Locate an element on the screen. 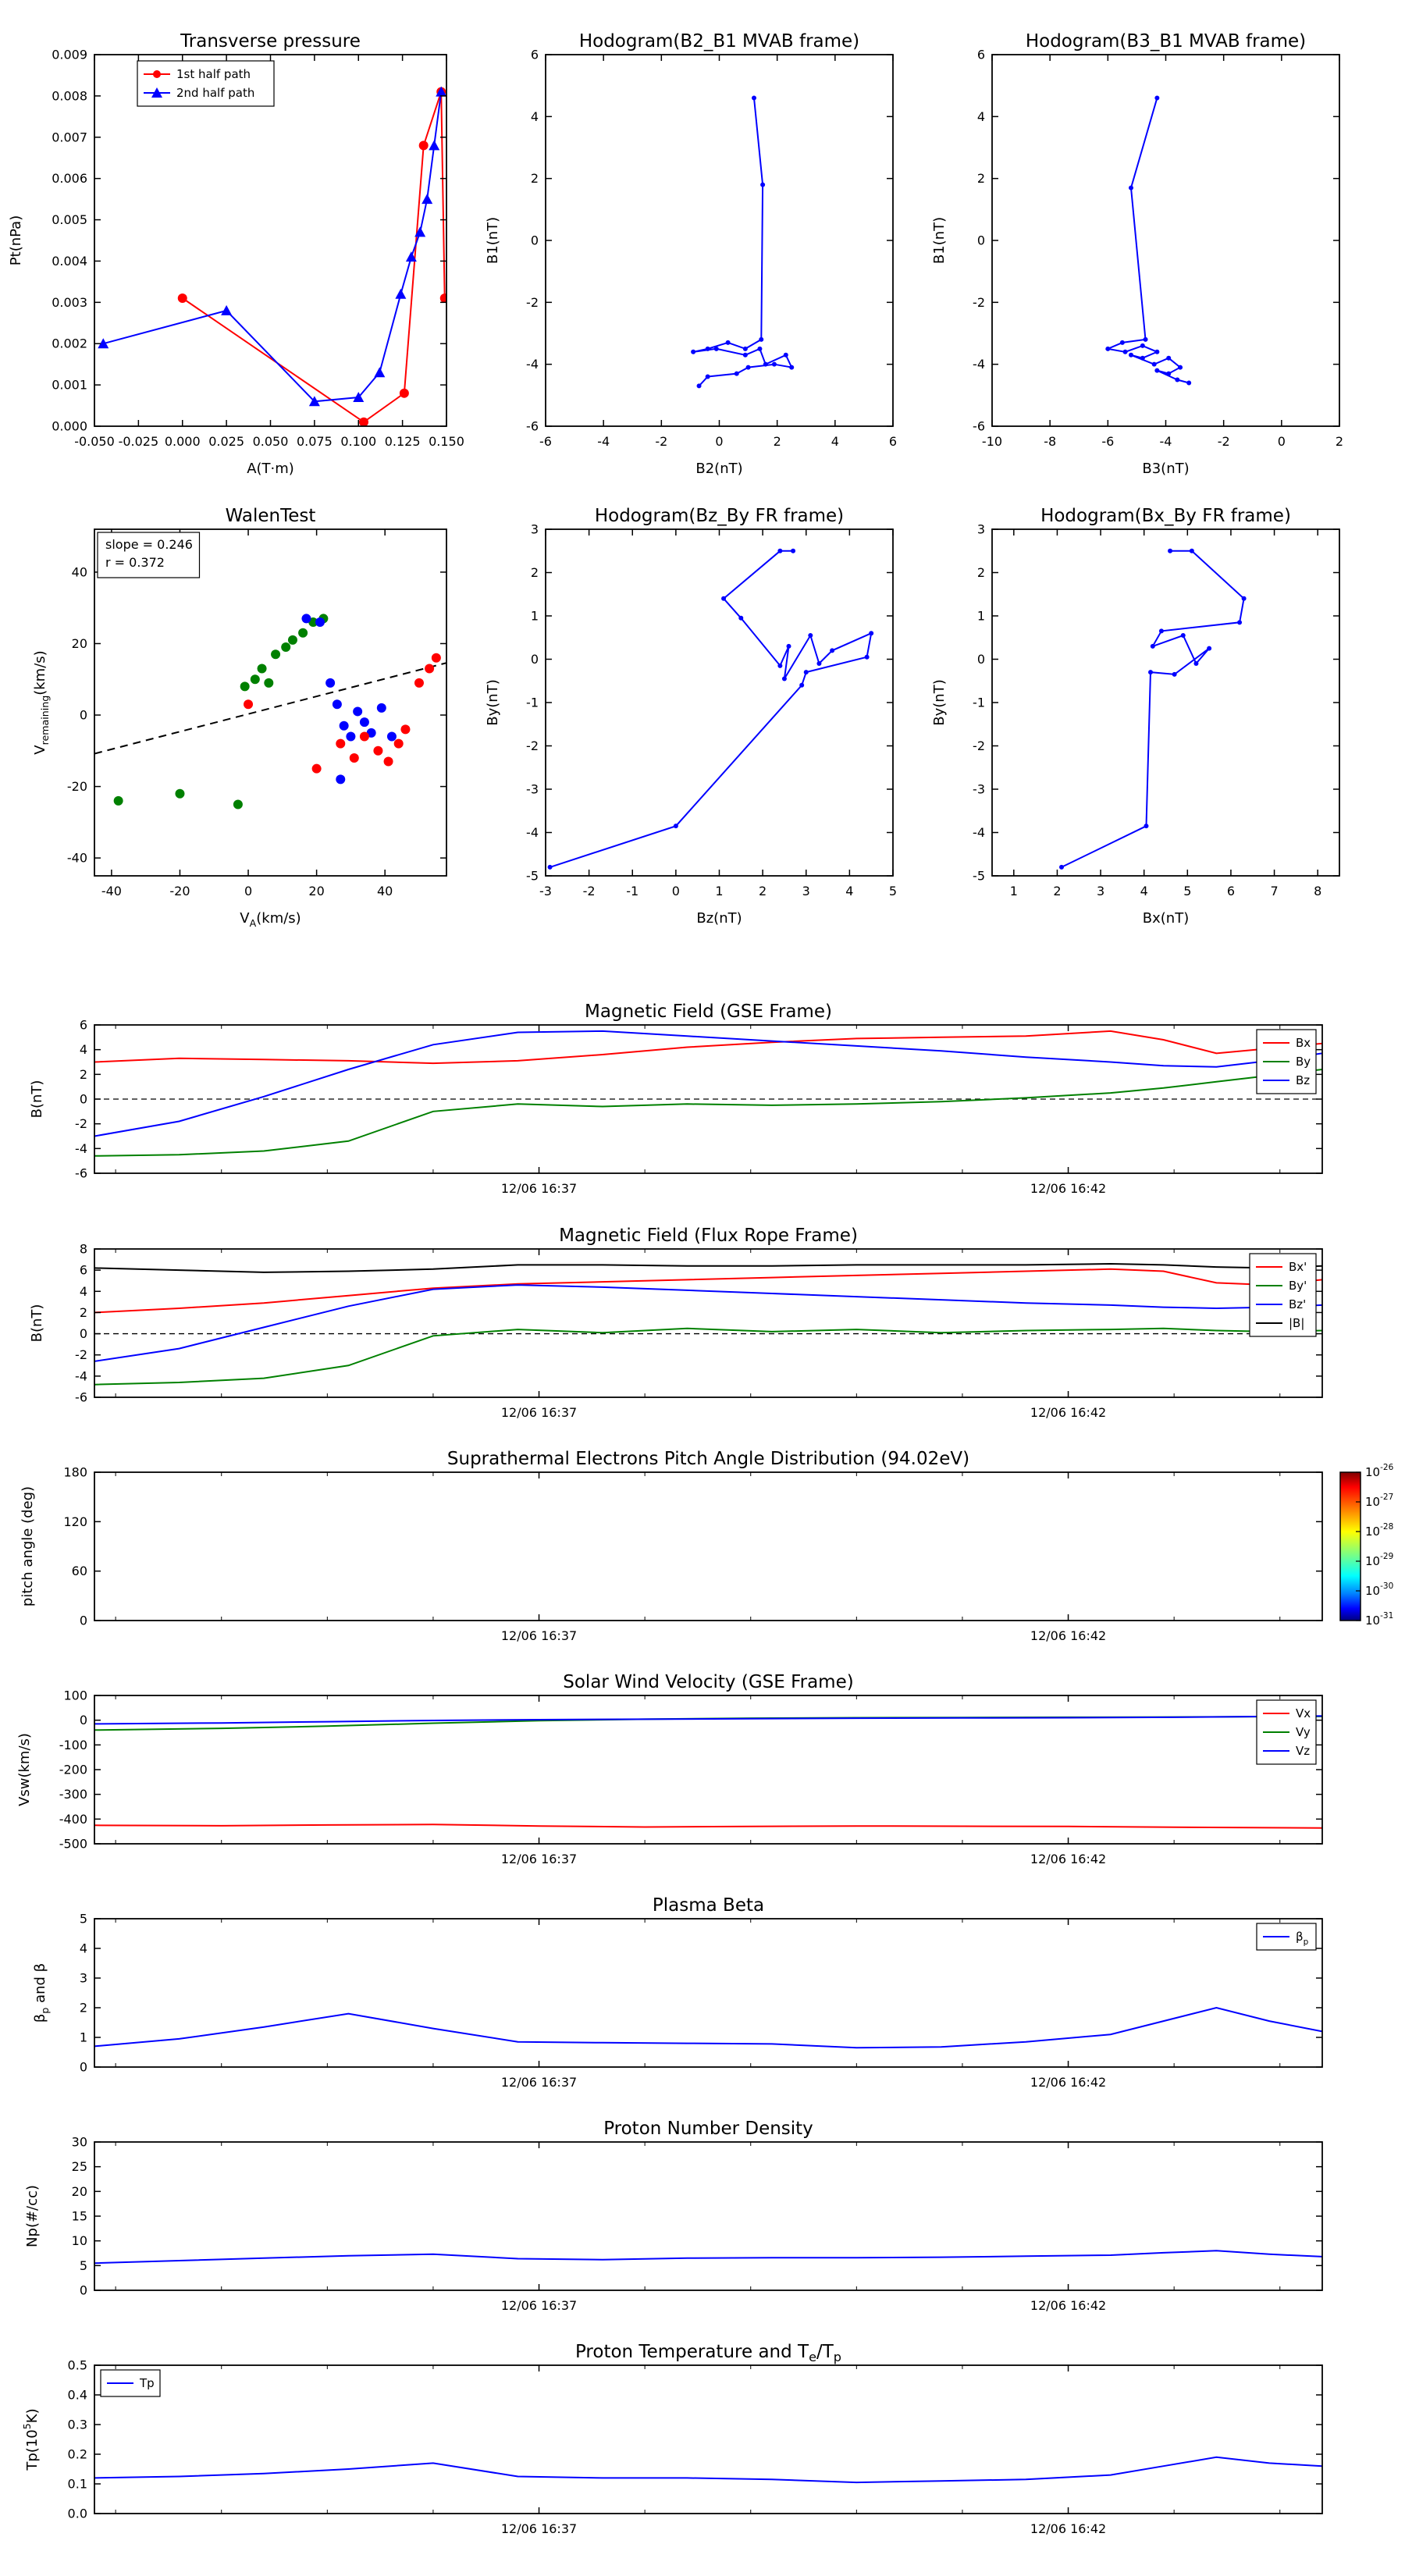 The height and width of the screenshot is (2576, 1405). y-tick-label: 40 is located at coordinates (80, 571).